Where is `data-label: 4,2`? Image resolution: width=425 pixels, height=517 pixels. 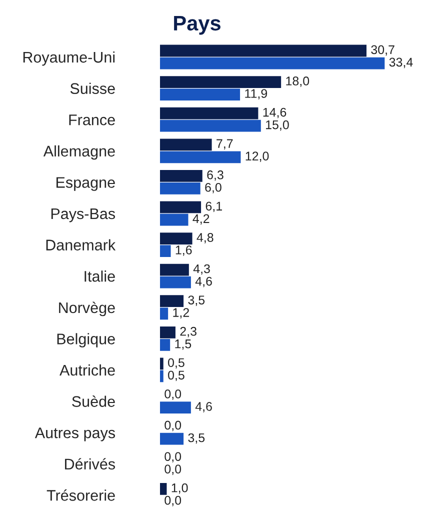
data-label: 4,2 is located at coordinates (201, 219).